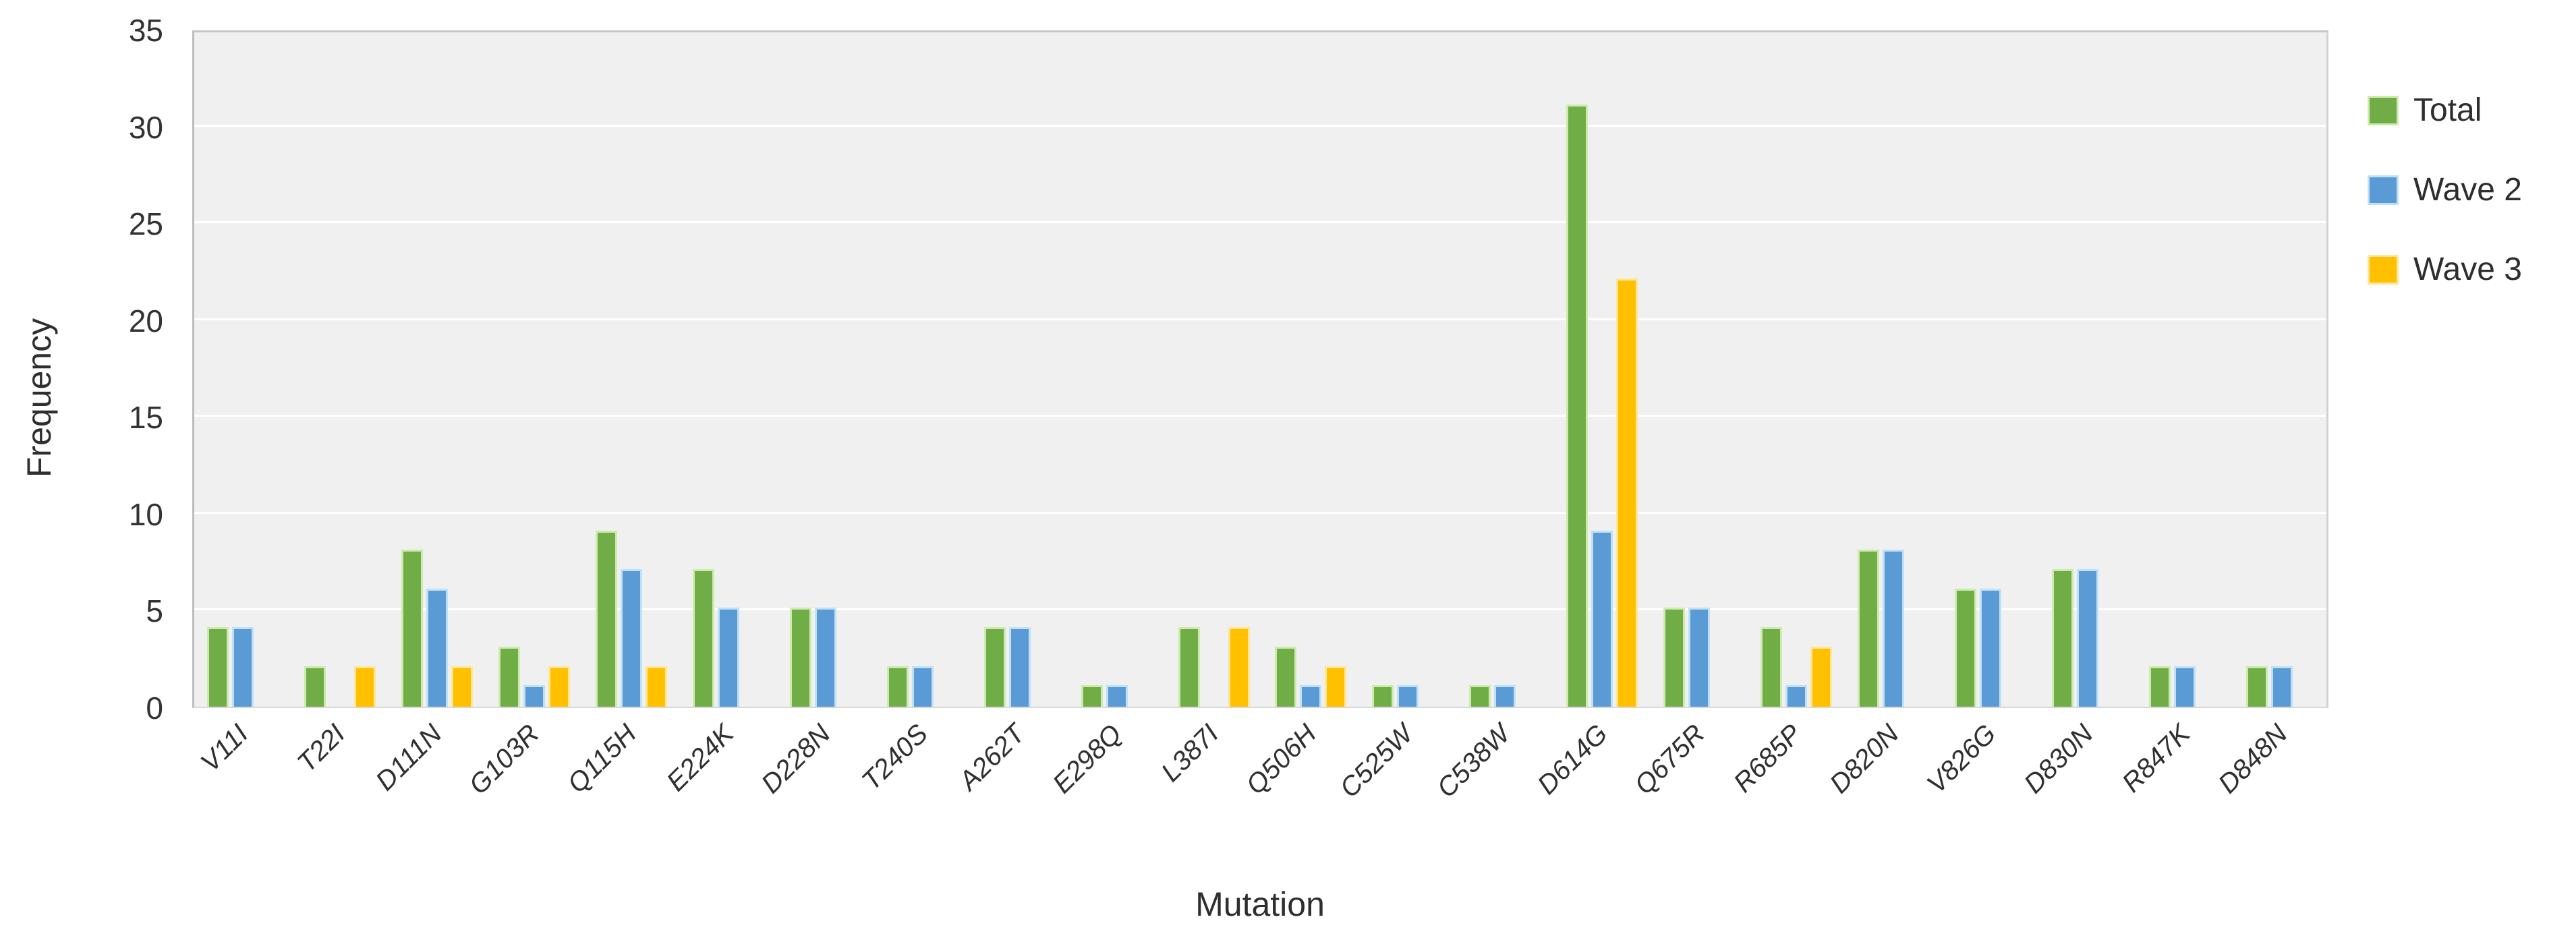 The height and width of the screenshot is (940, 2576). I want to click on bar-wave2-C525W, so click(1408, 696).